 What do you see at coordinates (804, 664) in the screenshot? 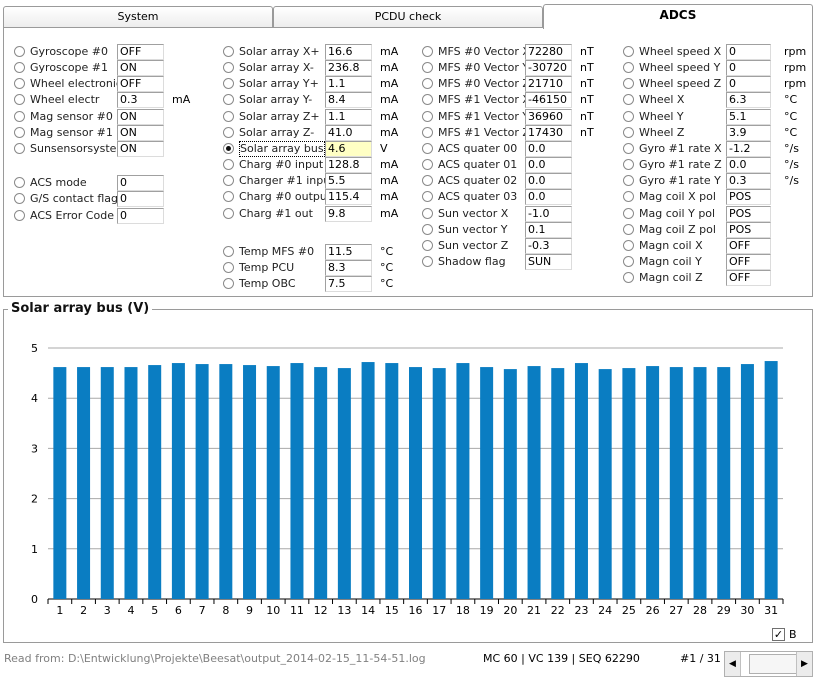
I see `scroll-right-icon: ▶` at bounding box center [804, 664].